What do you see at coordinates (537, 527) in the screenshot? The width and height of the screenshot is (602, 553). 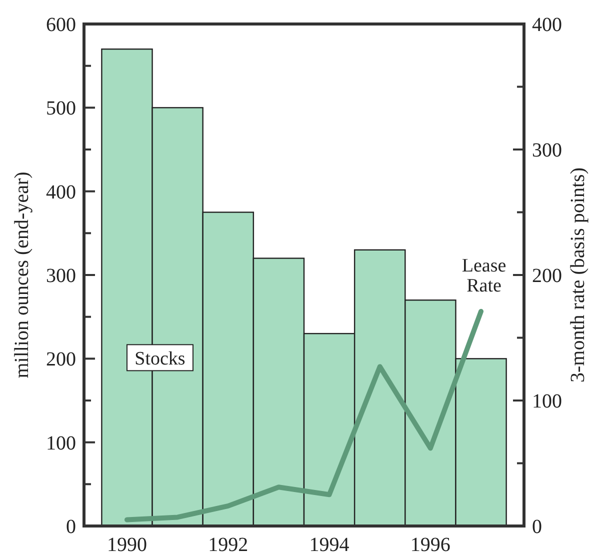 I see `y2-tick-label: 0` at bounding box center [537, 527].